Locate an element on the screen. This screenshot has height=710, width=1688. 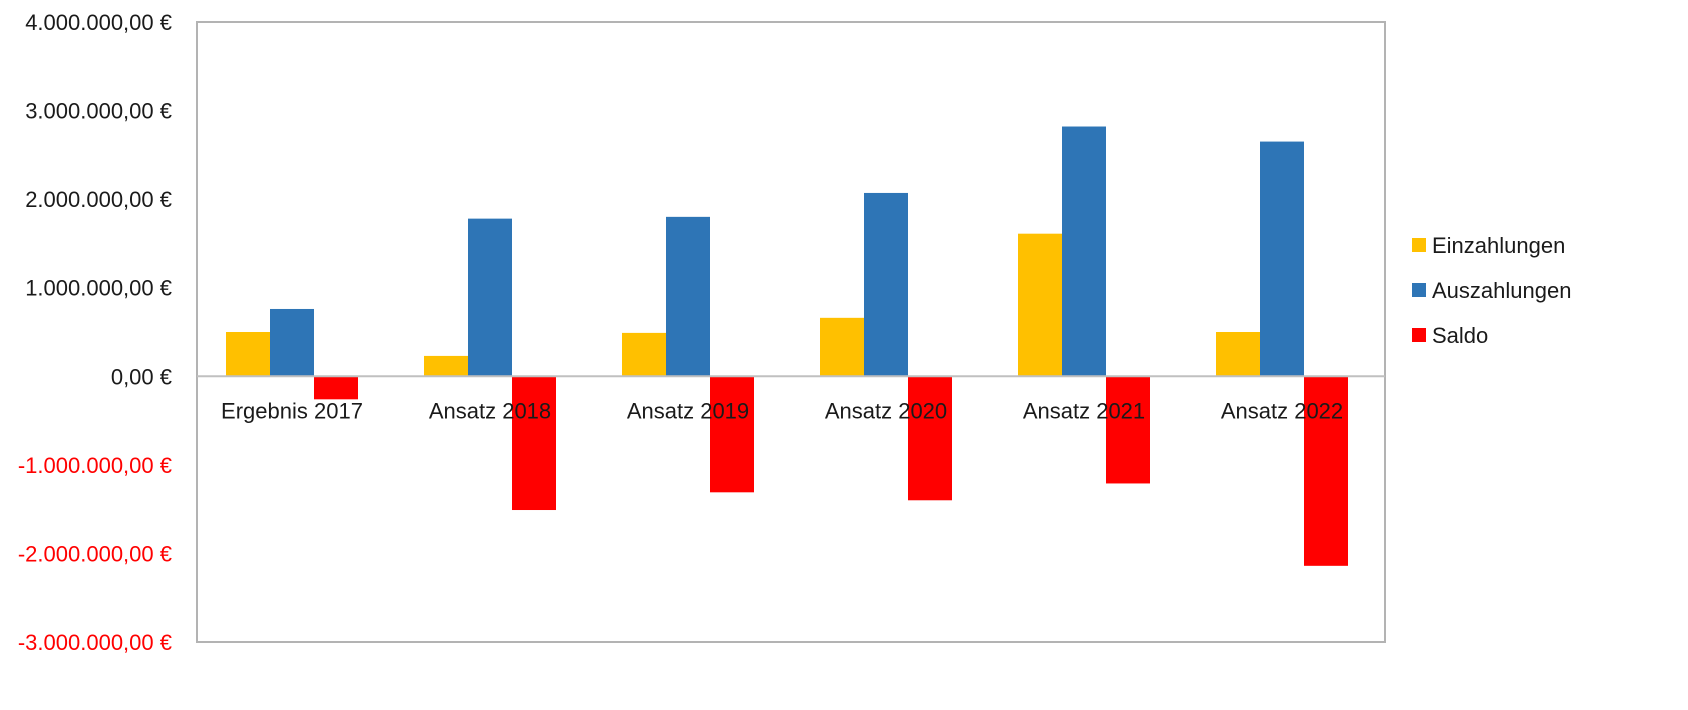
legend: Einzahlungen Auszahlungen Saldo is located at coordinates (1491, 290).